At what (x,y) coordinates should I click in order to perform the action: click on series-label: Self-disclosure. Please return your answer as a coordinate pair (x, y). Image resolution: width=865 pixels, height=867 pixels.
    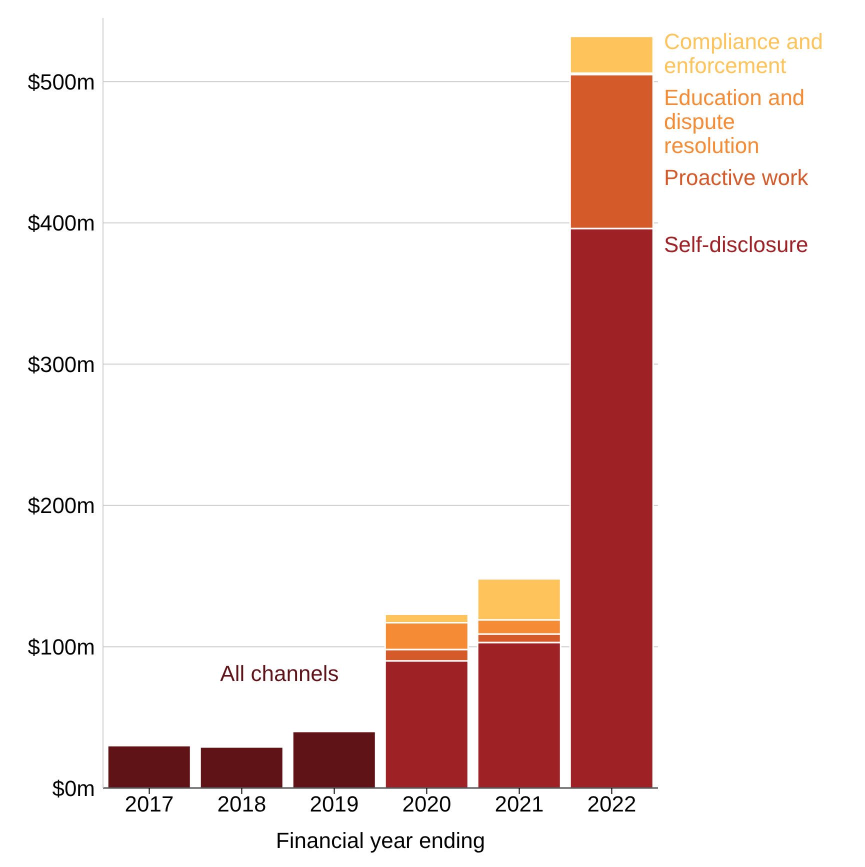
    Looking at the image, I should click on (737, 244).